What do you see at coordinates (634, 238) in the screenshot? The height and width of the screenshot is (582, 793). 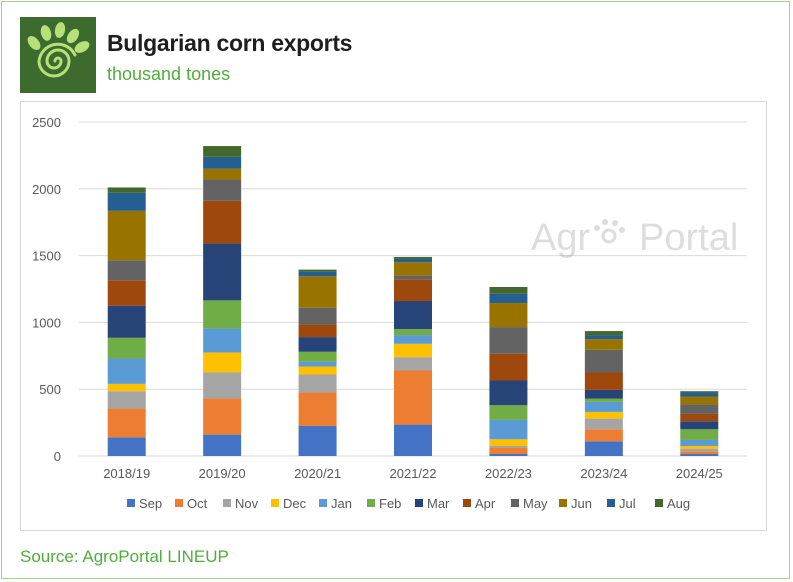 I see `agroportal-watermark: Agr Portal` at bounding box center [634, 238].